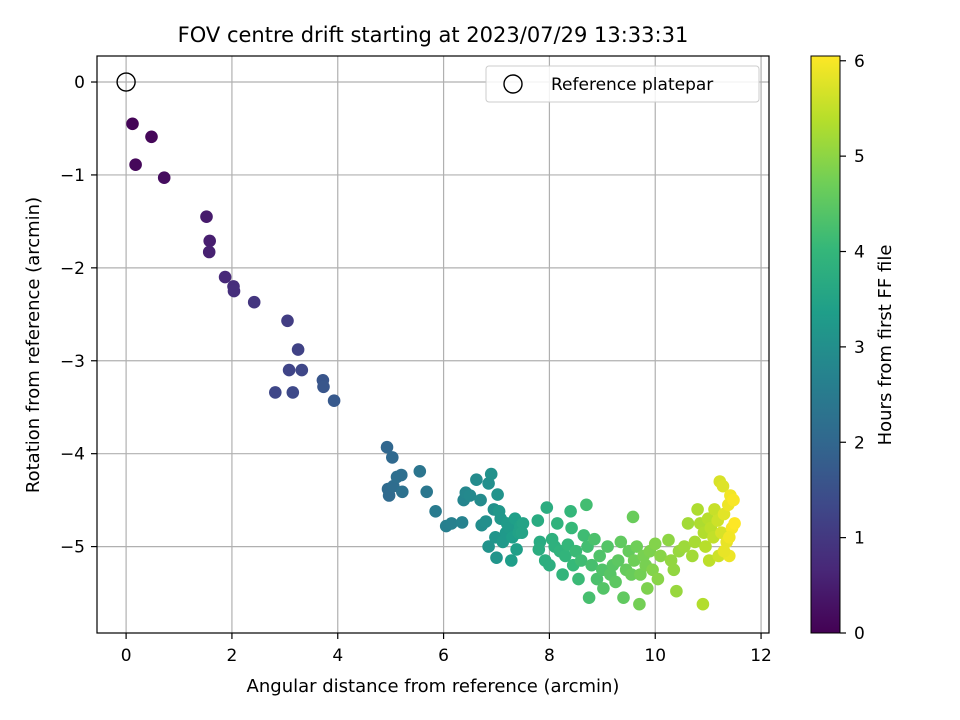 This screenshot has width=960, height=720. Describe the element at coordinates (232, 656) in the screenshot. I see `x-tick-label: 2` at that location.